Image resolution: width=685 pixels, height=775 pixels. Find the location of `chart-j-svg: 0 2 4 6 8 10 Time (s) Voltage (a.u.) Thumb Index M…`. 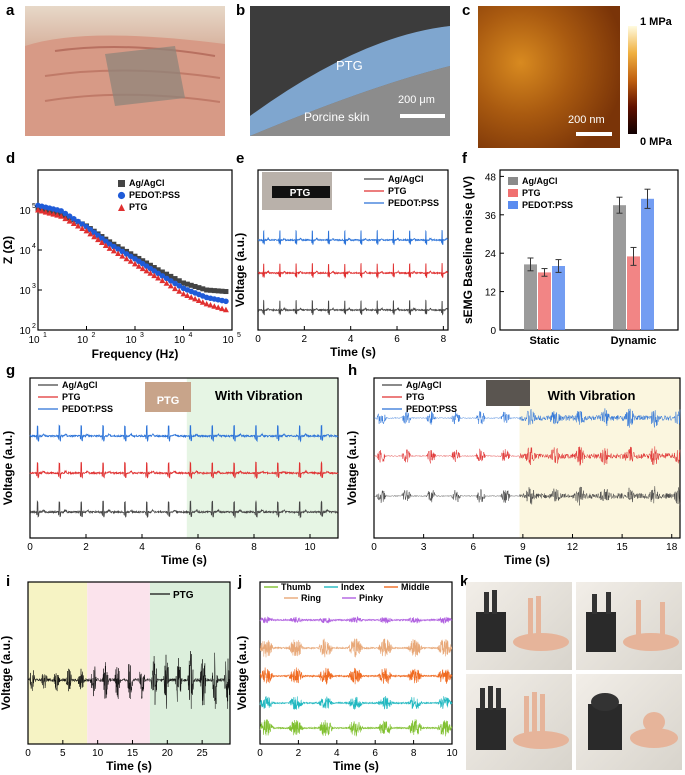

chart-j-svg: 0 2 4 6 8 10 Time (s) Voltage (a.u.) Thumb Index M… is located at coordinates (346, 677).